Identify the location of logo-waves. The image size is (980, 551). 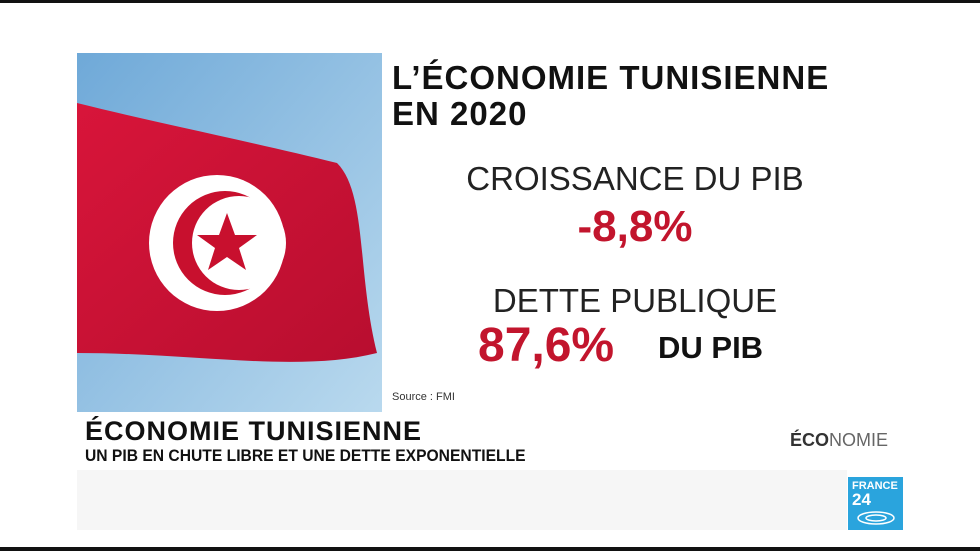
(876, 518).